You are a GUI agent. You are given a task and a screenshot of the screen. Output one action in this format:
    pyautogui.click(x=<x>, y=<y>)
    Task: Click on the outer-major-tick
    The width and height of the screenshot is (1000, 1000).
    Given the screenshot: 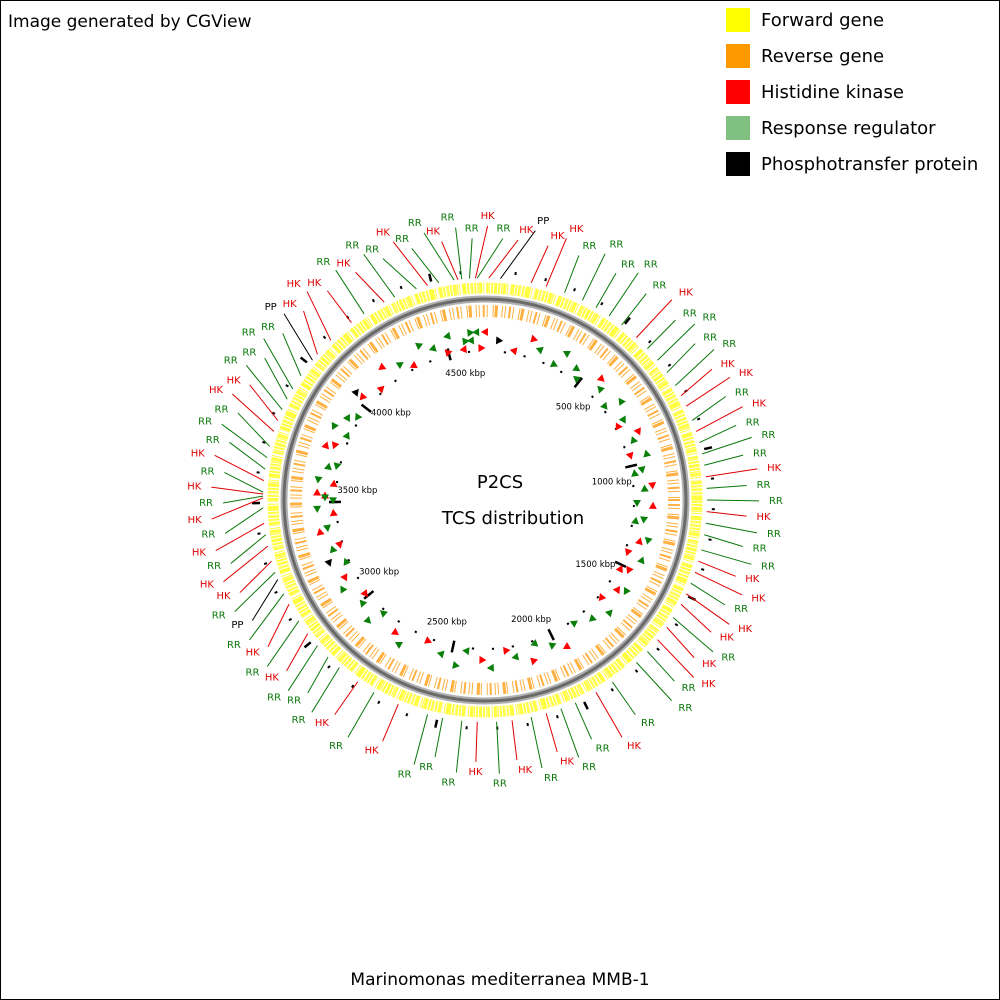 What is the action you would take?
    pyautogui.click(x=430, y=277)
    